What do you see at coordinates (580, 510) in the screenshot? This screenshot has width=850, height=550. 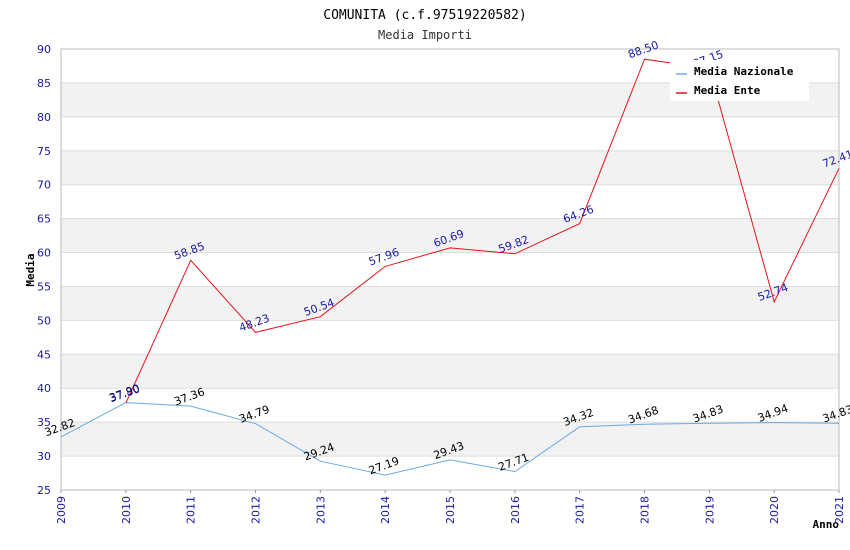 I see `x-tick-label: 2017` at bounding box center [580, 510].